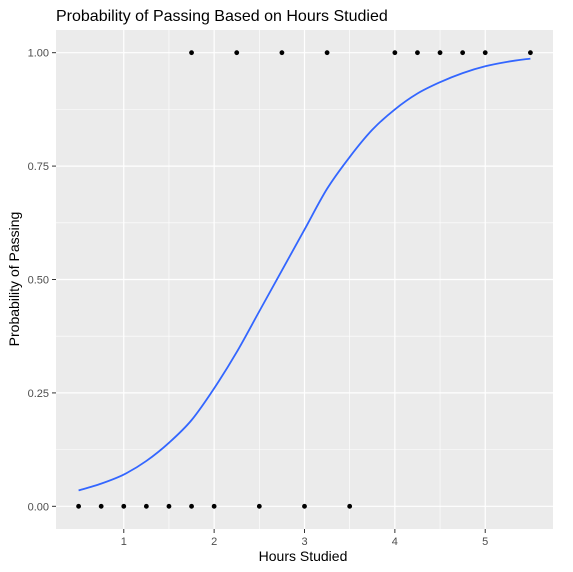 The height and width of the screenshot is (572, 573). I want to click on y-tick-label: 0.75, so click(38, 167).